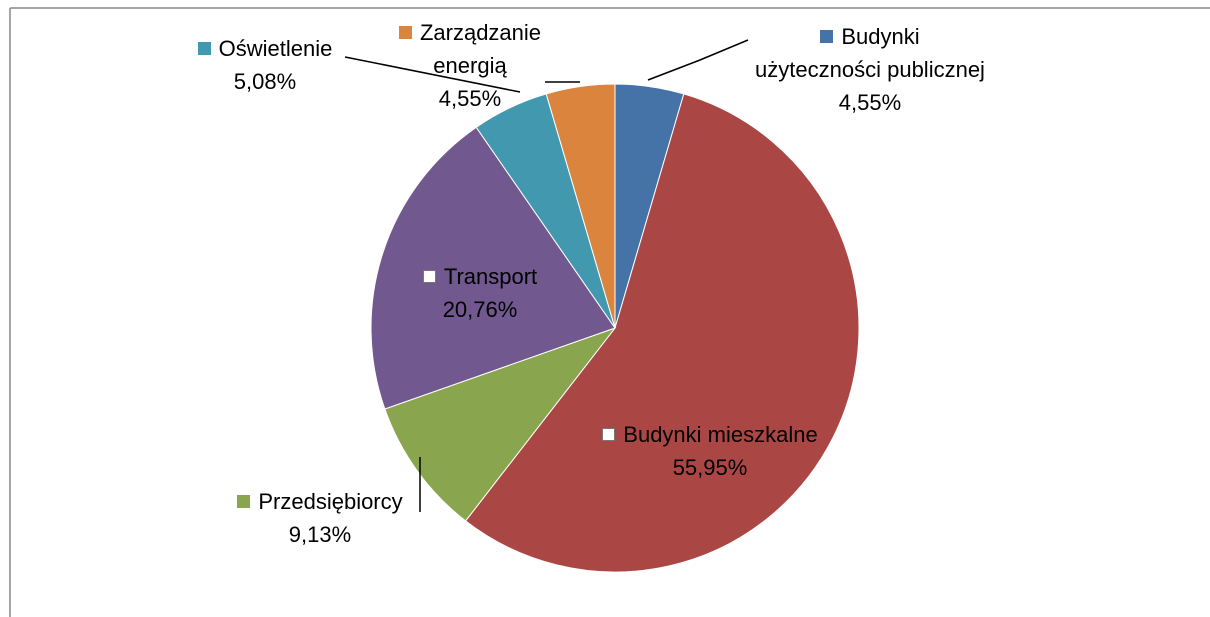 This screenshot has height=617, width=1210. I want to click on value-label: 5,08%, so click(265, 81).